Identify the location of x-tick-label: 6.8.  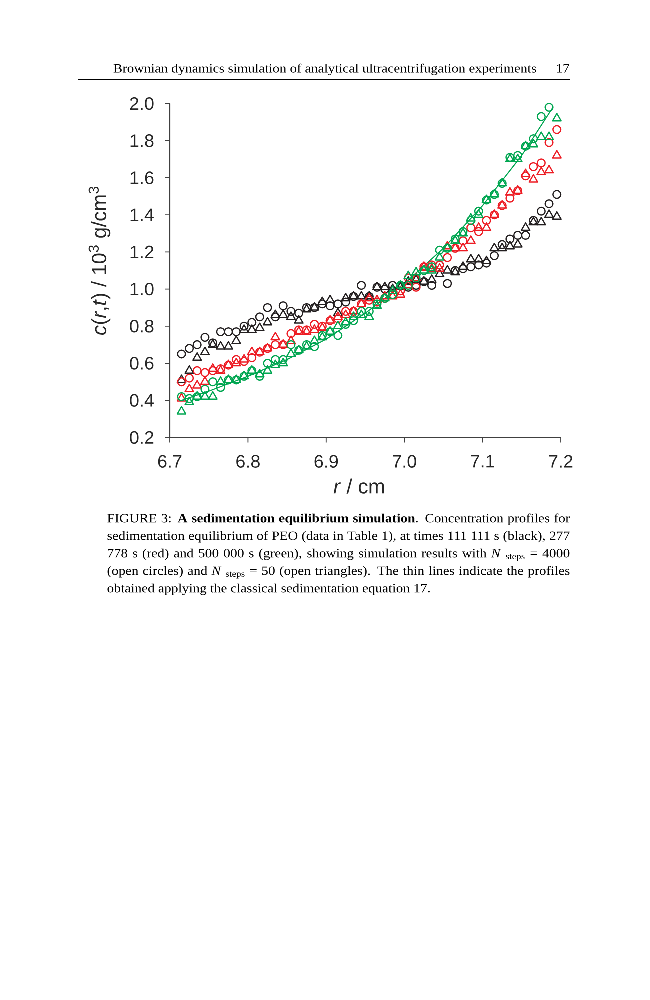
(248, 461).